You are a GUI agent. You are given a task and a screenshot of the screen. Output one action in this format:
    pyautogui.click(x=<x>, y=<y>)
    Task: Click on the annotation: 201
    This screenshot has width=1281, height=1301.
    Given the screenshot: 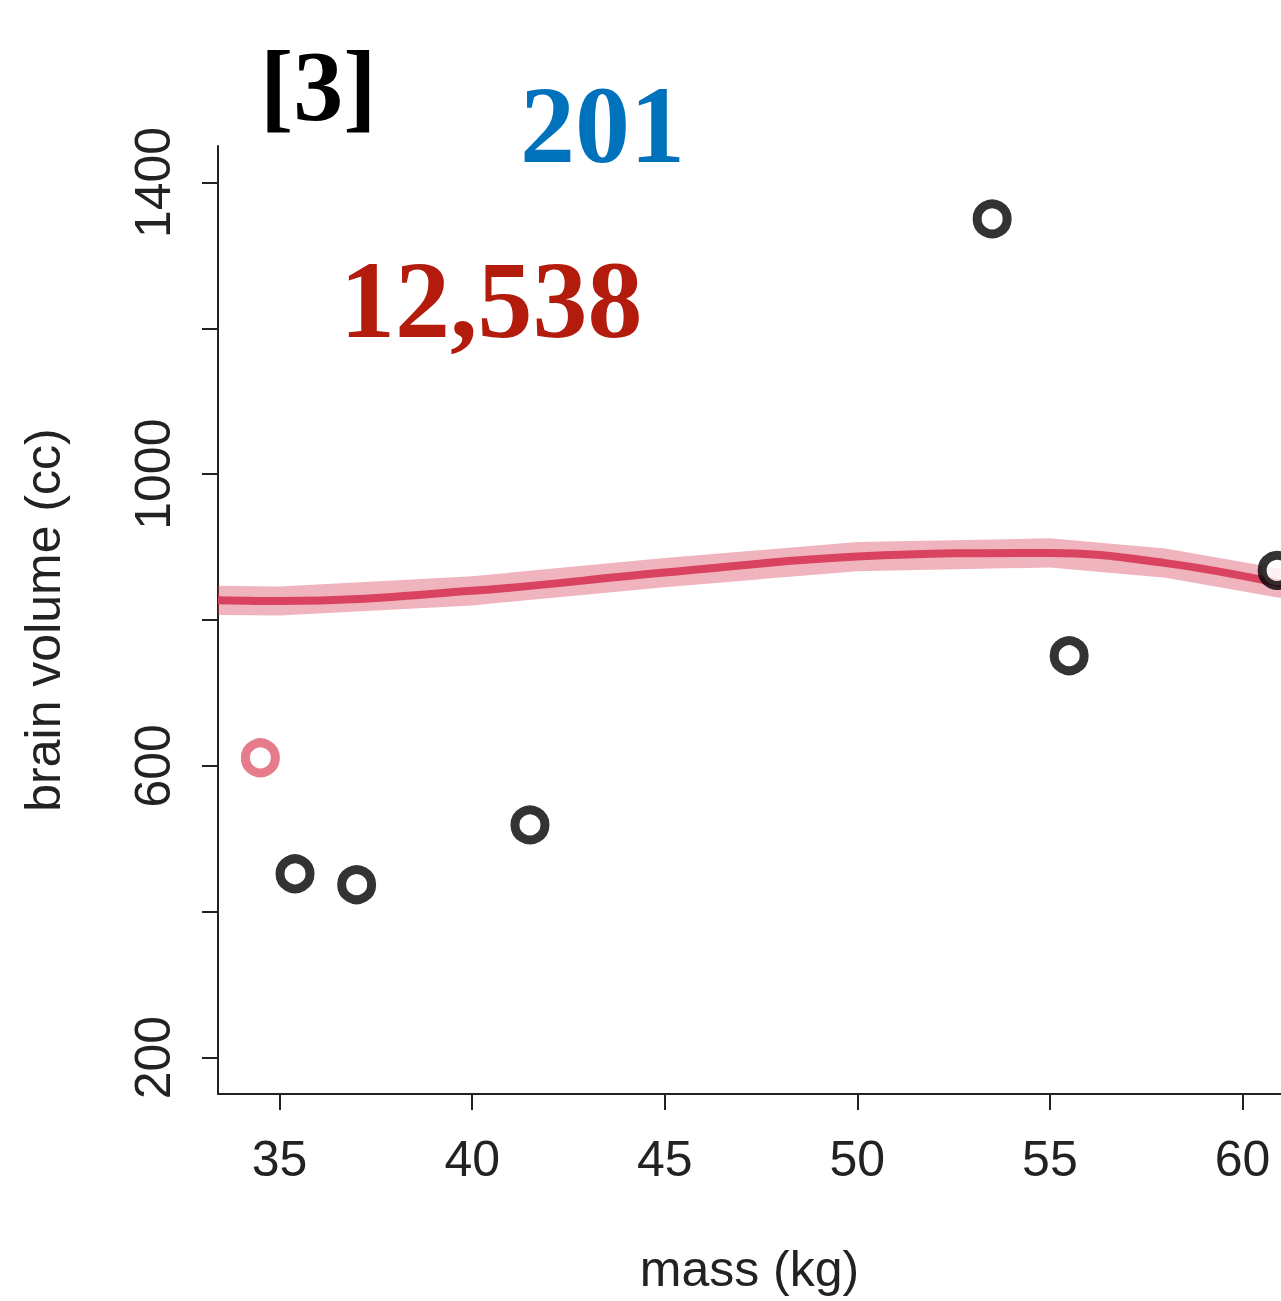 What is the action you would take?
    pyautogui.click(x=602, y=125)
    